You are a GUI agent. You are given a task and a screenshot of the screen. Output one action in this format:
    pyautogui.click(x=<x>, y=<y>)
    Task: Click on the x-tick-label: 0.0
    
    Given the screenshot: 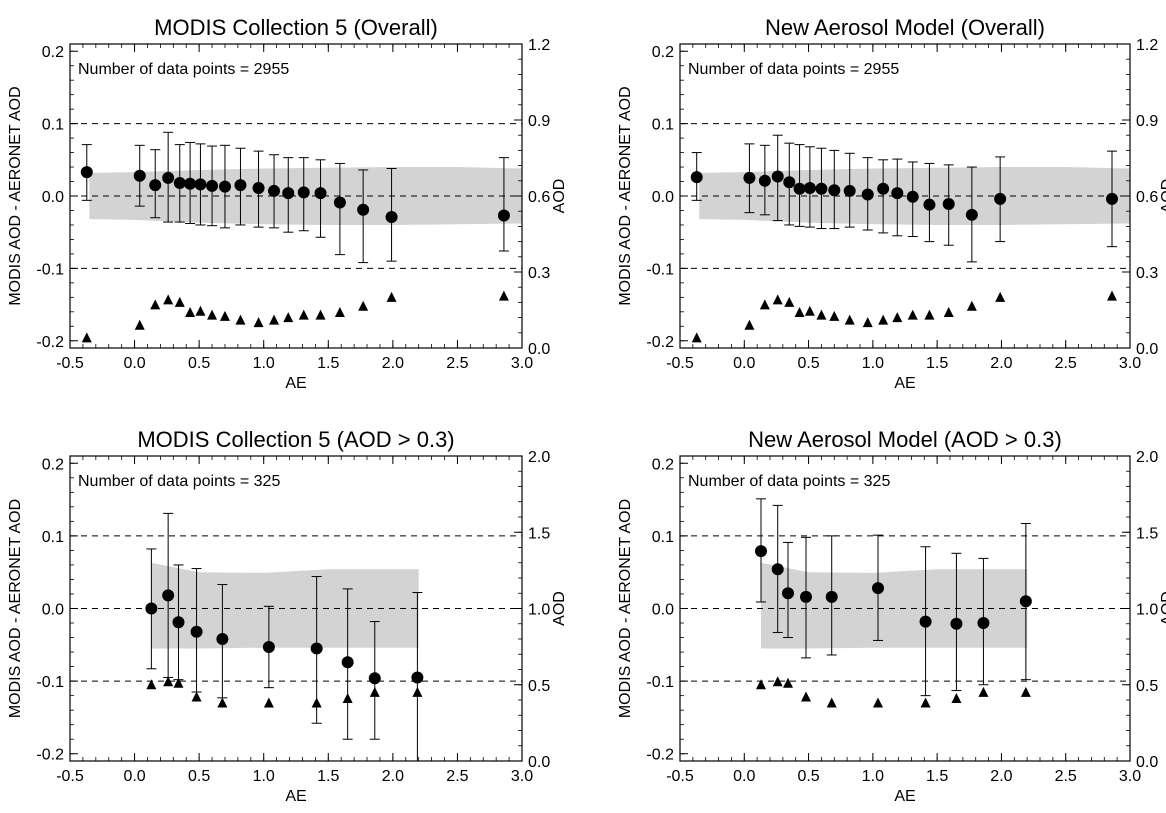 What is the action you would take?
    pyautogui.click(x=134, y=363)
    